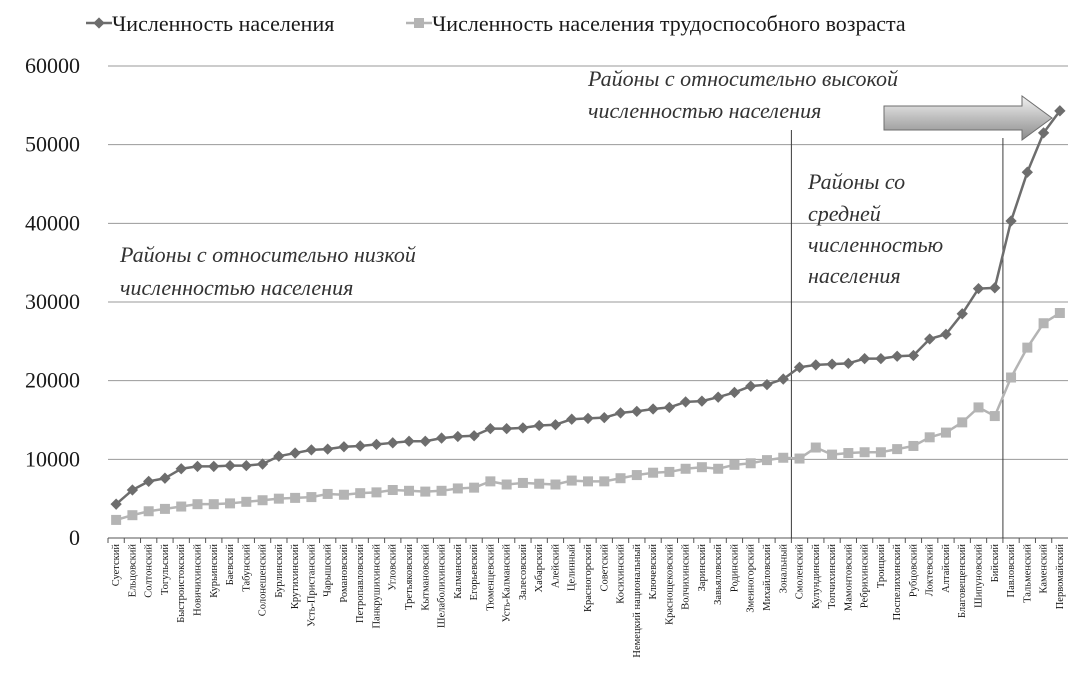 Image resolution: width=1068 pixels, height=697 pixels. I want to click on x-tick-label: Каменский, so click(1044, 569).